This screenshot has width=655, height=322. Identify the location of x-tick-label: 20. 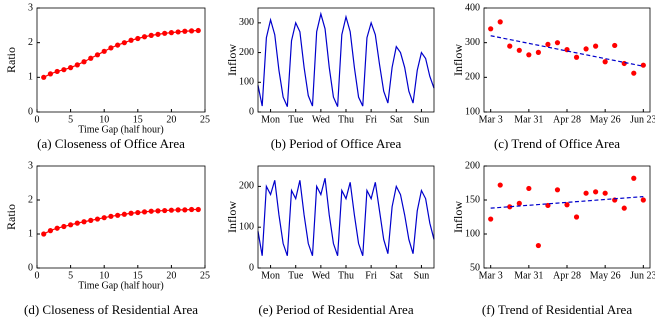
(171, 275).